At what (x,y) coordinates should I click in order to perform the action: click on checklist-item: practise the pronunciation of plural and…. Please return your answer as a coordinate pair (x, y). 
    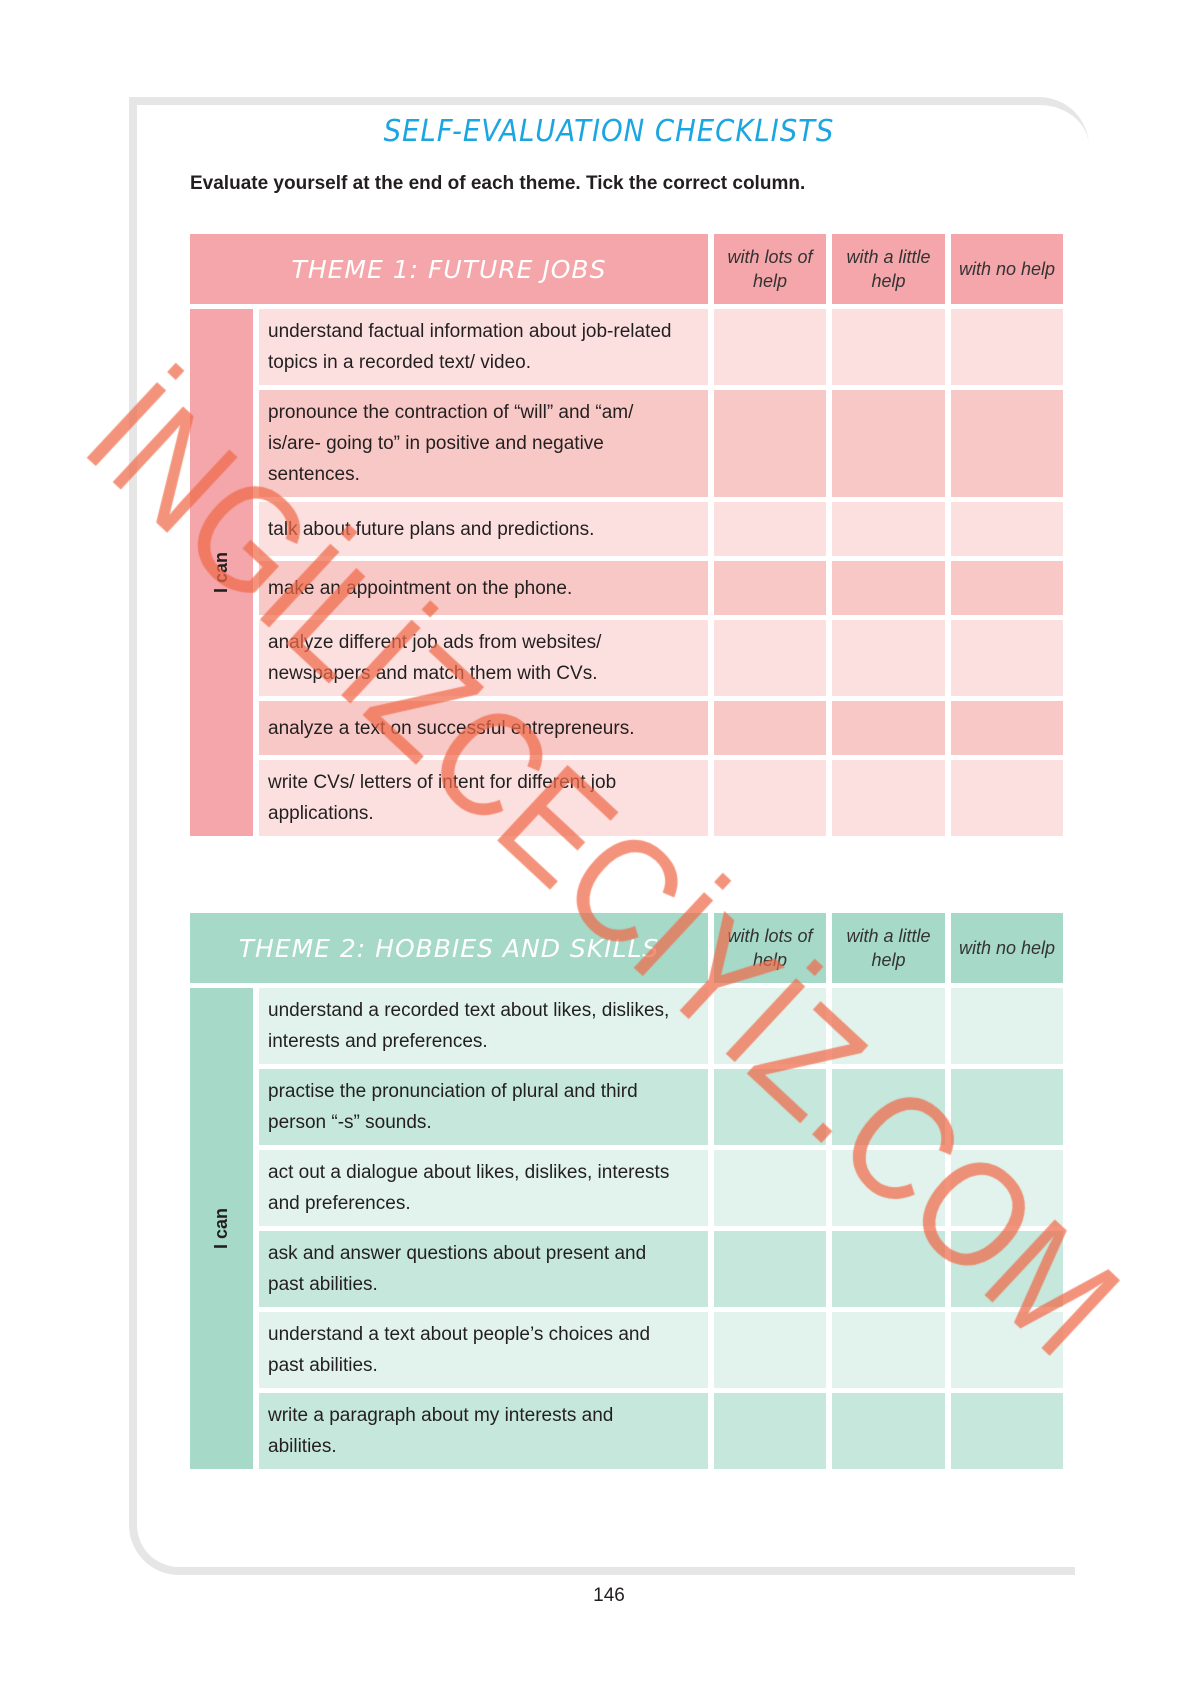
    Looking at the image, I should click on (483, 1107).